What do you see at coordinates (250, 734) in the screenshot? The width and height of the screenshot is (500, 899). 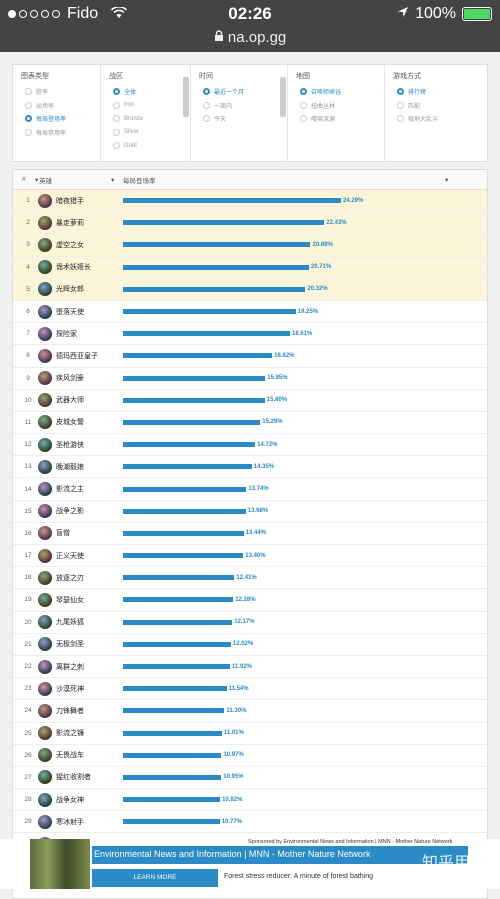 I see `table-row: 25 影流之镰 11.01%` at bounding box center [250, 734].